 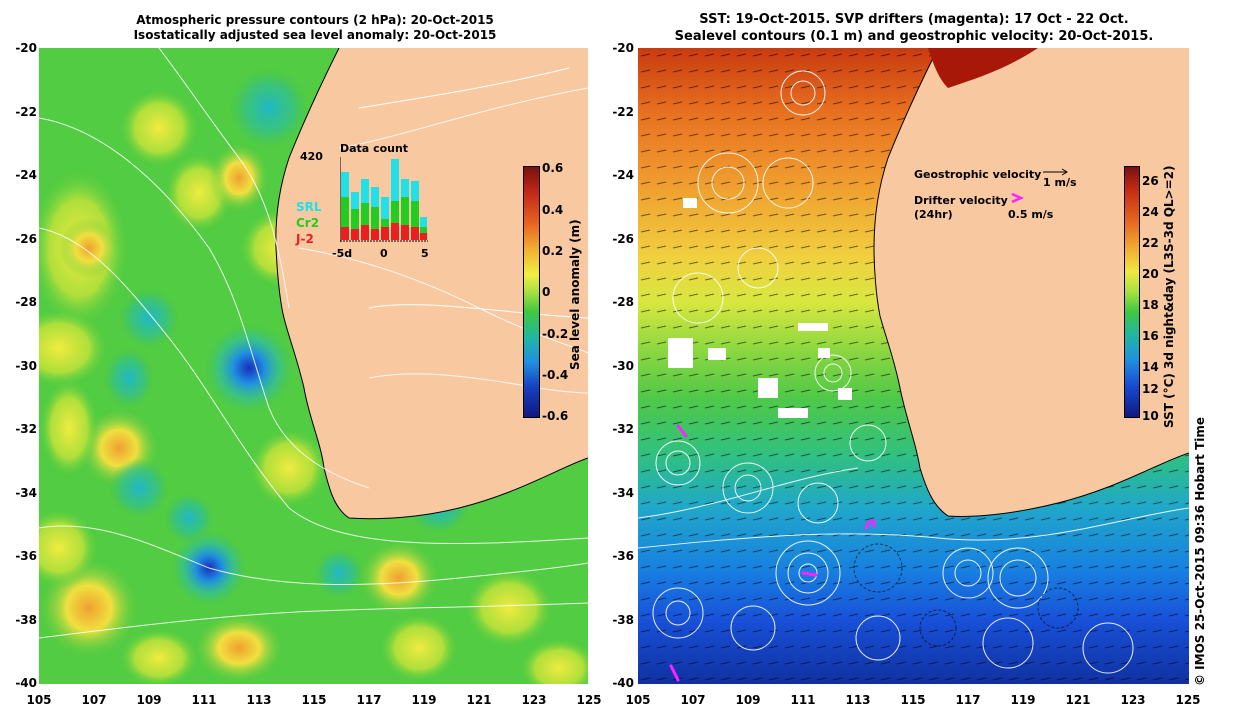 What do you see at coordinates (1150, 274) in the screenshot?
I see `right-cbar-tick-3: 20` at bounding box center [1150, 274].